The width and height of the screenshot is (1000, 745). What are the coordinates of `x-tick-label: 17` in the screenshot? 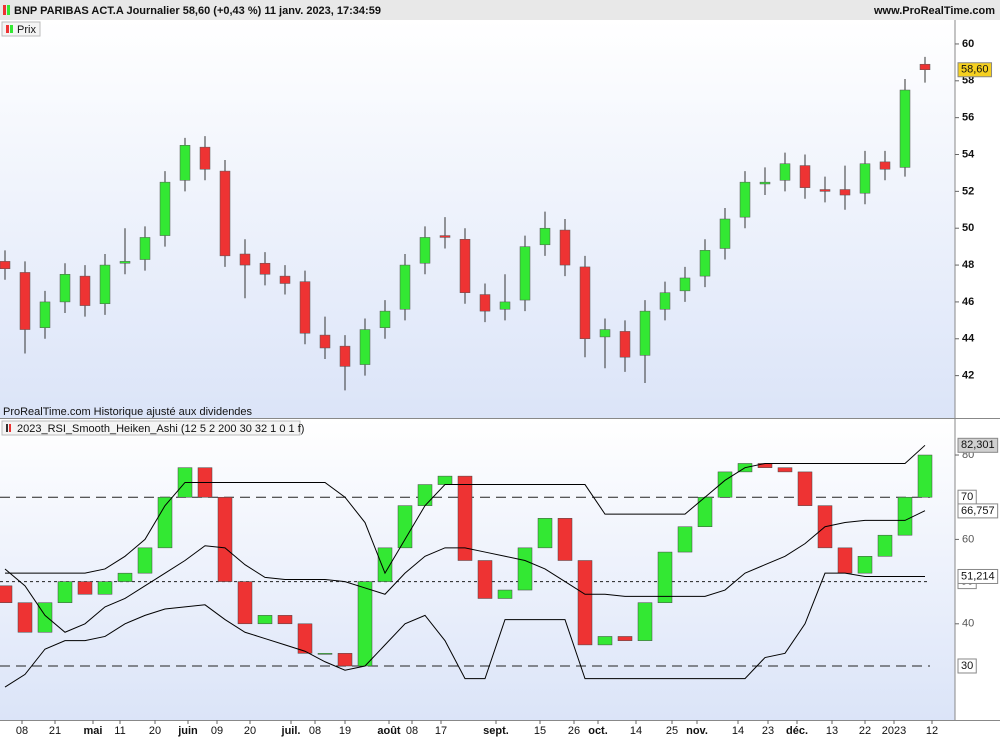 It's located at (441, 731).